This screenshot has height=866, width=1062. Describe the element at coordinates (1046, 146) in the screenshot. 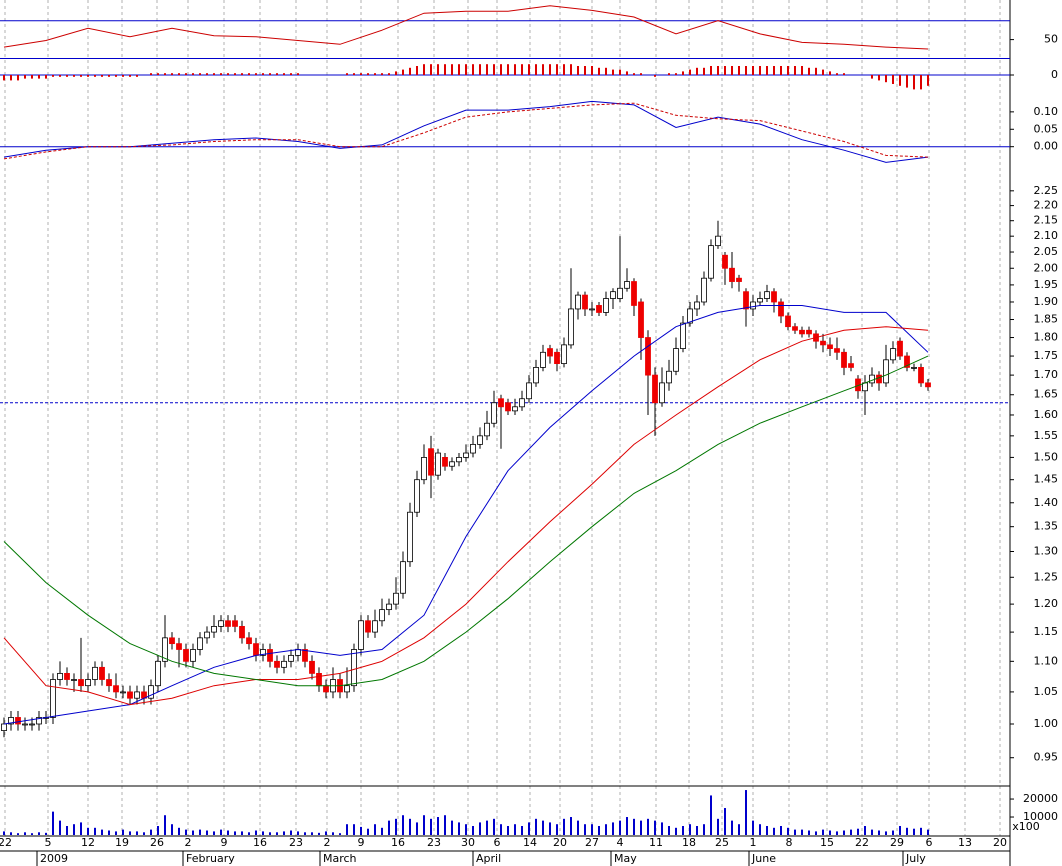

I see `y-tick-label: 0.00` at that location.